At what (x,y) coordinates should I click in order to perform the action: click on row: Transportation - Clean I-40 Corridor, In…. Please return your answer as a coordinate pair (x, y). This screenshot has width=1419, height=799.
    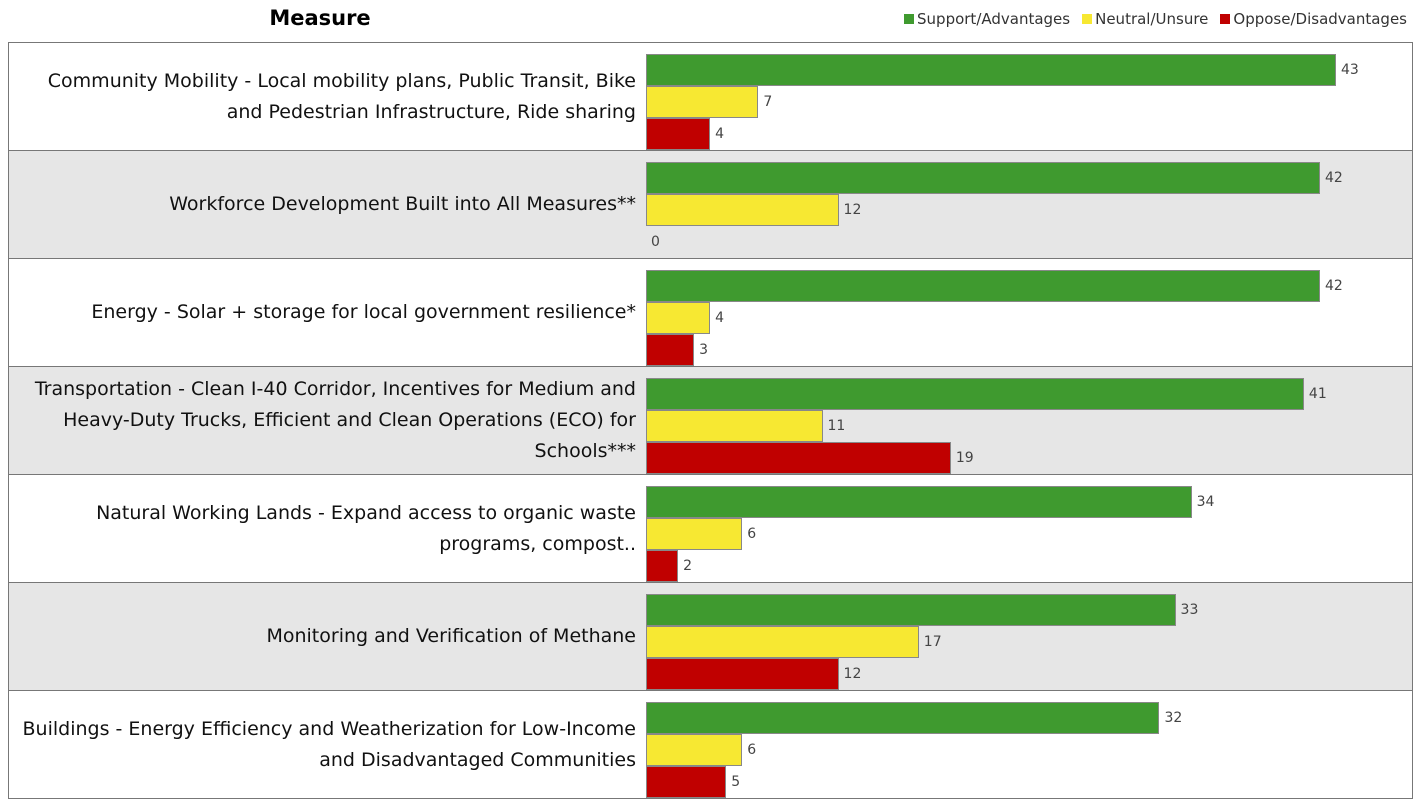
    Looking at the image, I should click on (710, 420).